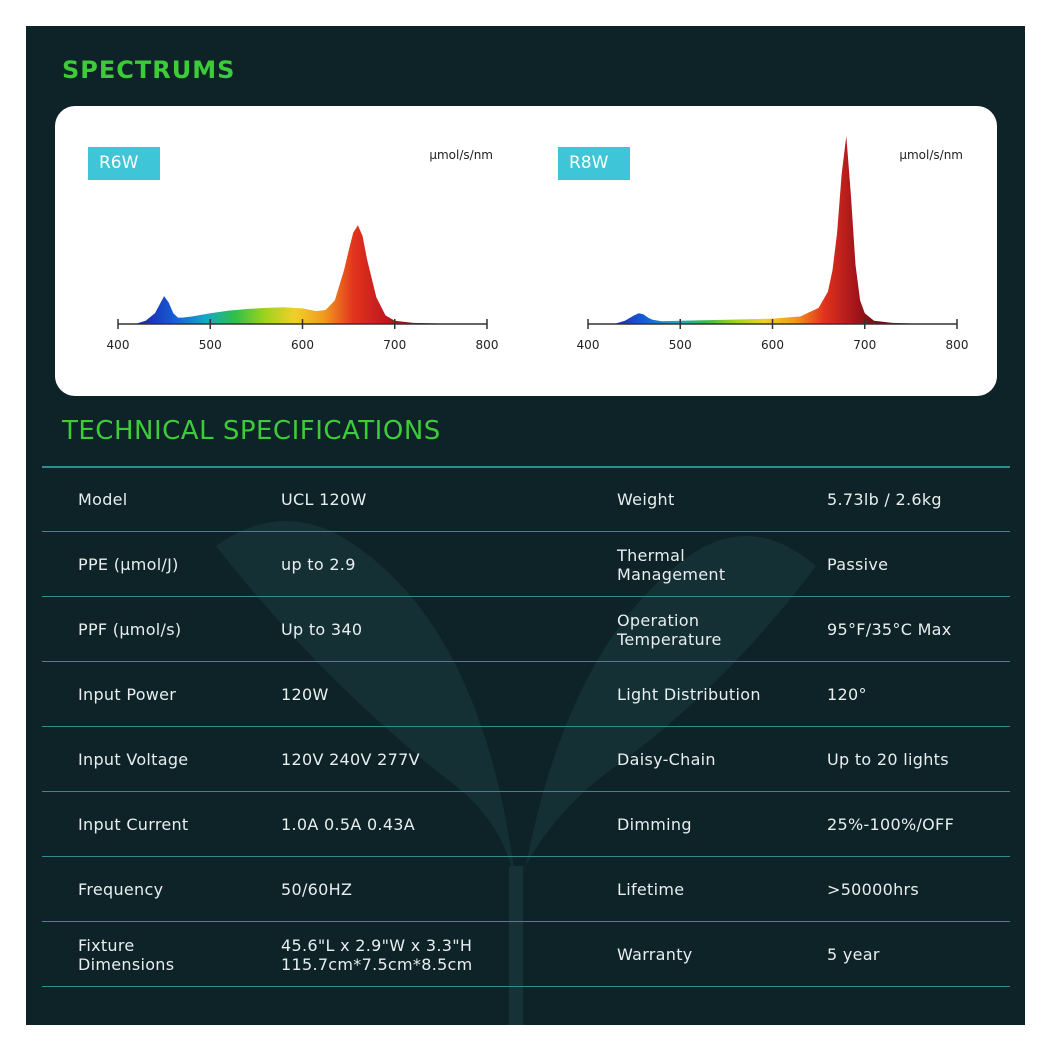  Describe the element at coordinates (318, 564) in the screenshot. I see `spec-value: up to 2.9` at that location.